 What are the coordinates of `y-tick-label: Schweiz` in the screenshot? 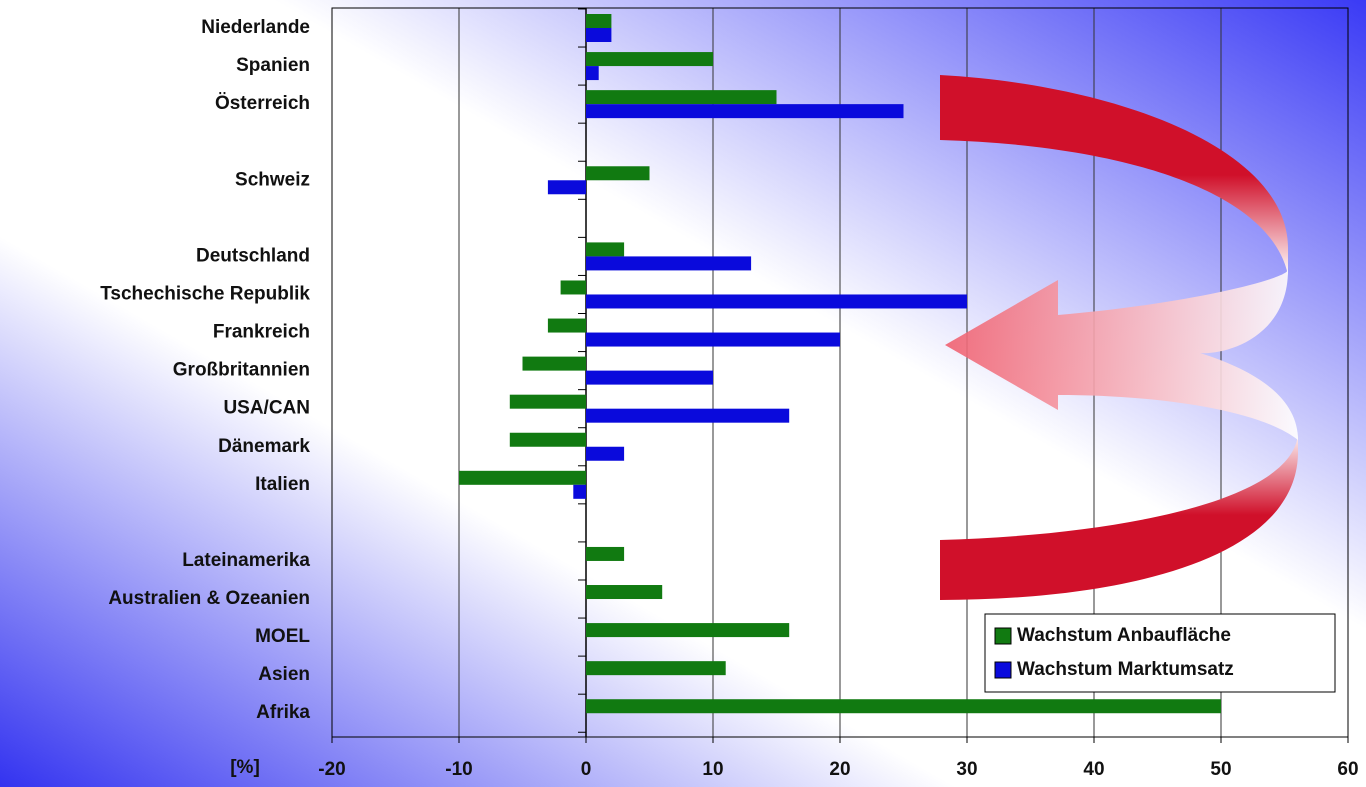 It's located at (272, 179).